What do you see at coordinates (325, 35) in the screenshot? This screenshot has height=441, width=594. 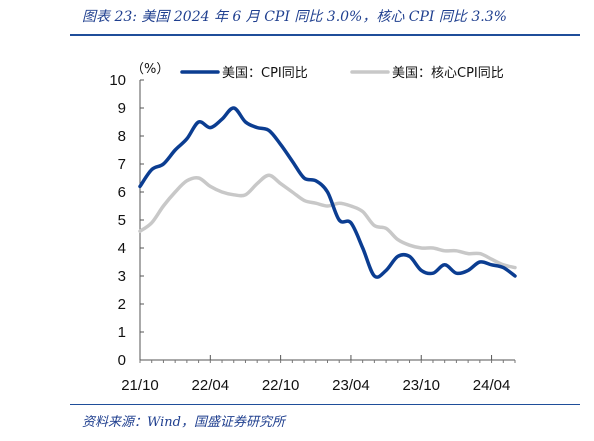 I see `title-rule` at bounding box center [325, 35].